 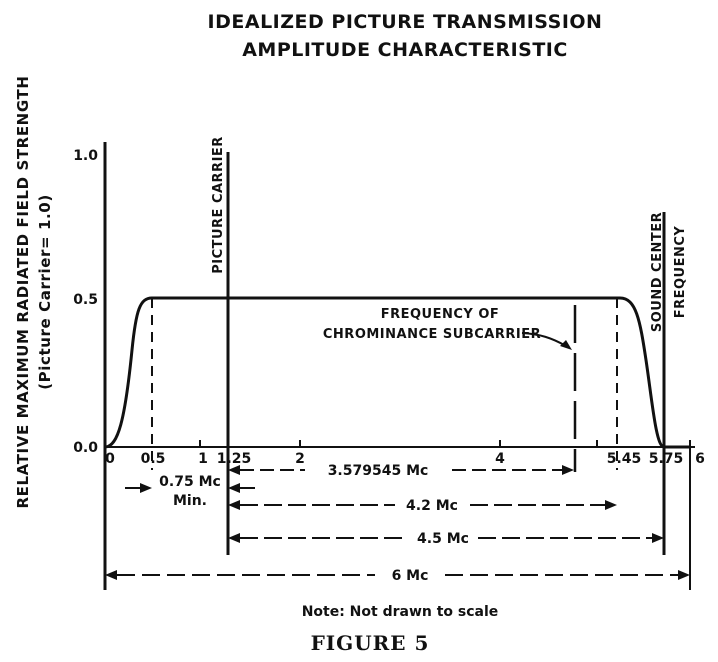 What do you see at coordinates (153, 459) in the screenshot?
I see `x-tick-0-5: 0.5` at bounding box center [153, 459].